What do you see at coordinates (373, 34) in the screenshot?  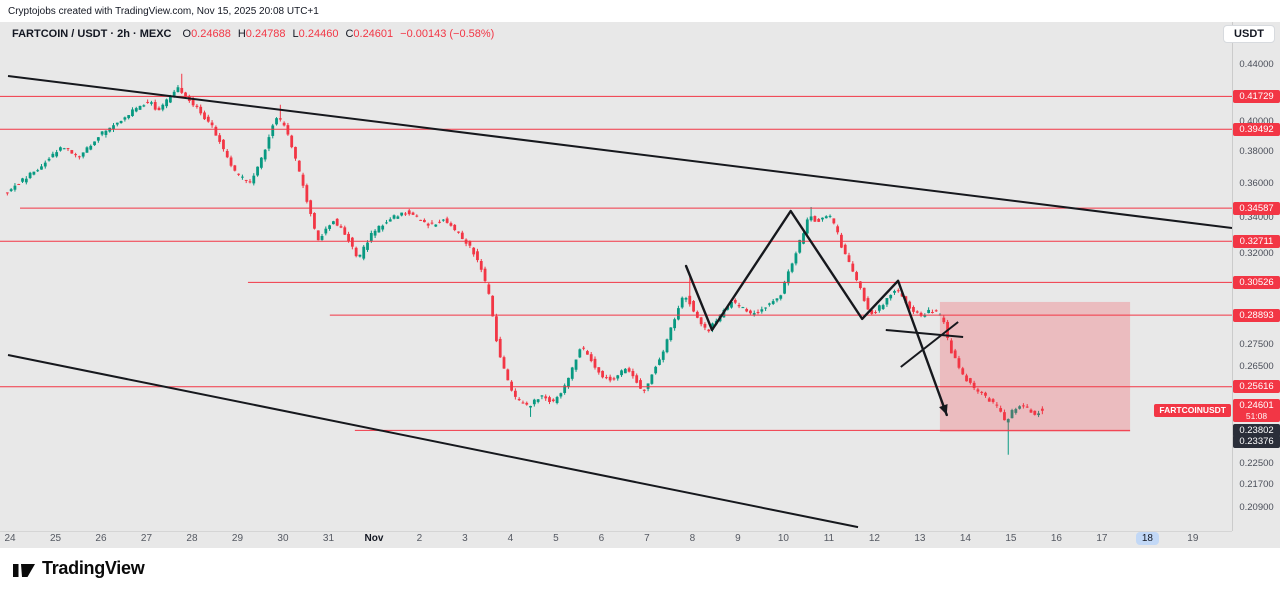 I see `ohlc-close-value: 0.24601` at bounding box center [373, 34].